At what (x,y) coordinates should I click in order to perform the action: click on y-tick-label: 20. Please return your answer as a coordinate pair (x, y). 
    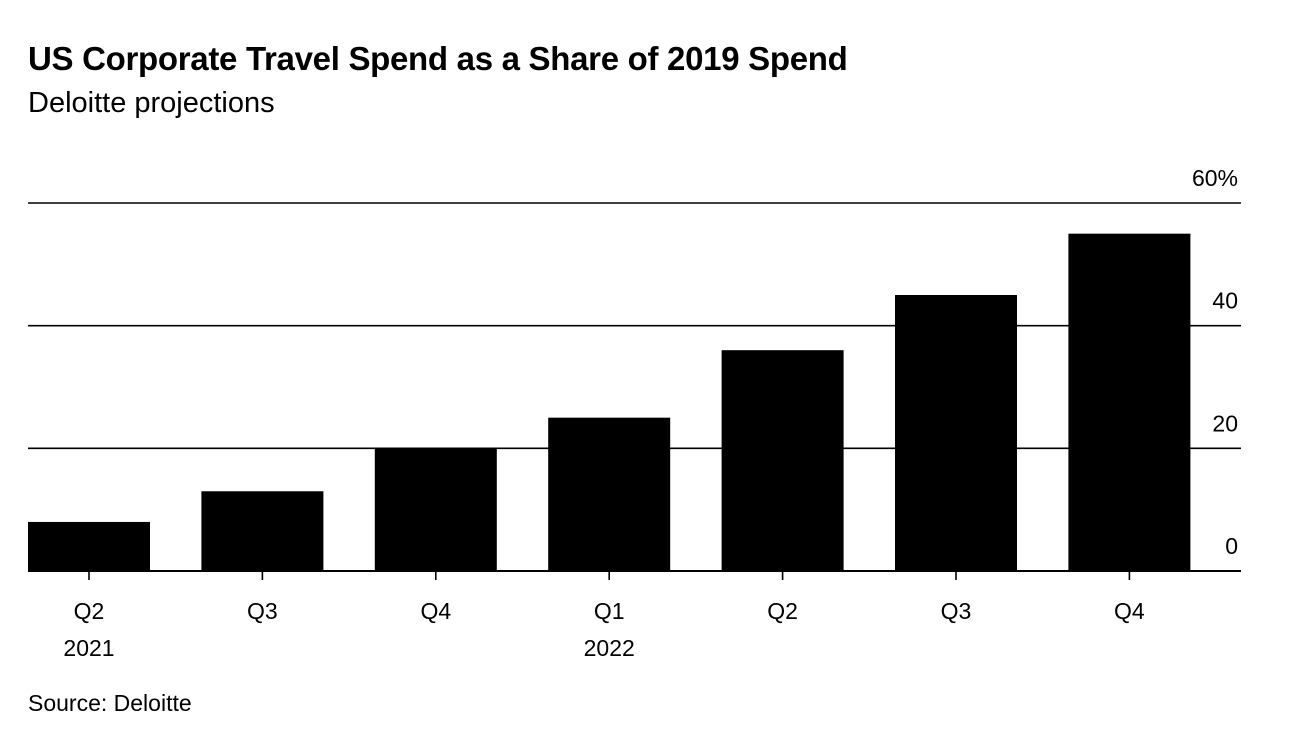
    Looking at the image, I should click on (1225, 423).